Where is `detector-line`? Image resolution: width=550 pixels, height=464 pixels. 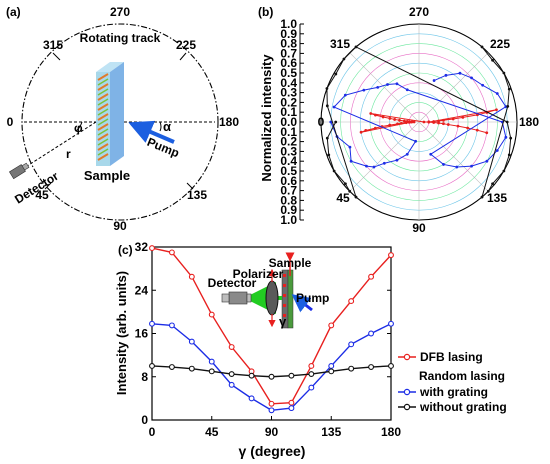 detector-line is located at coordinates (60, 145).